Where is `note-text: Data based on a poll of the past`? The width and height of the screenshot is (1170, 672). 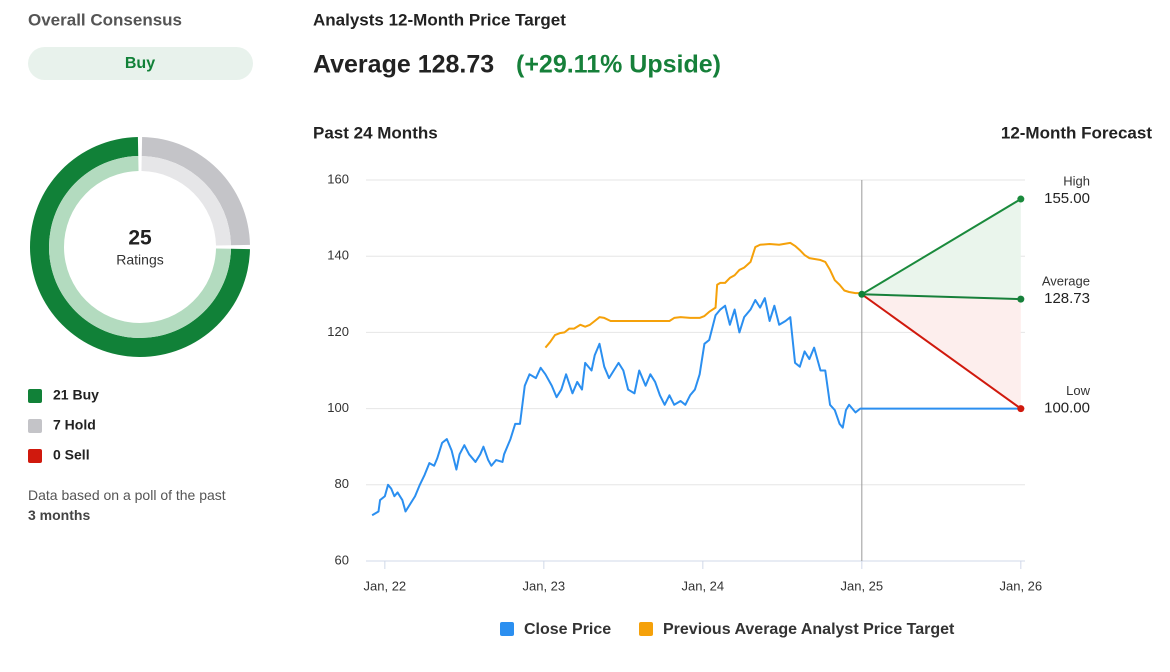 note-text: Data based on a poll of the past is located at coordinates (127, 495).